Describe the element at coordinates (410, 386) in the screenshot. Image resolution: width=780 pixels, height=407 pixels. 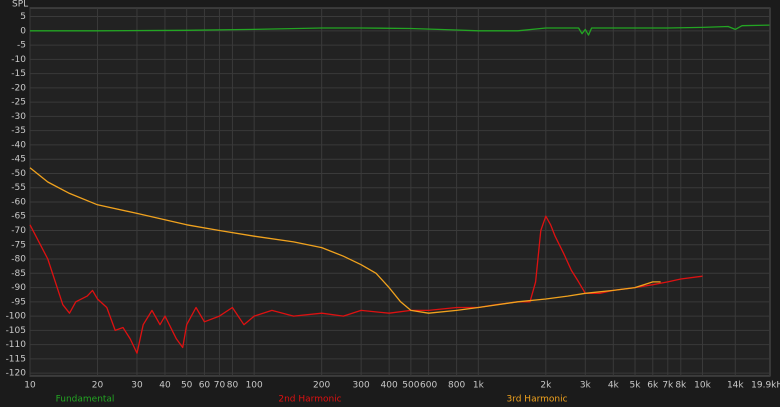
I see `x-tick-label: 500` at that location.